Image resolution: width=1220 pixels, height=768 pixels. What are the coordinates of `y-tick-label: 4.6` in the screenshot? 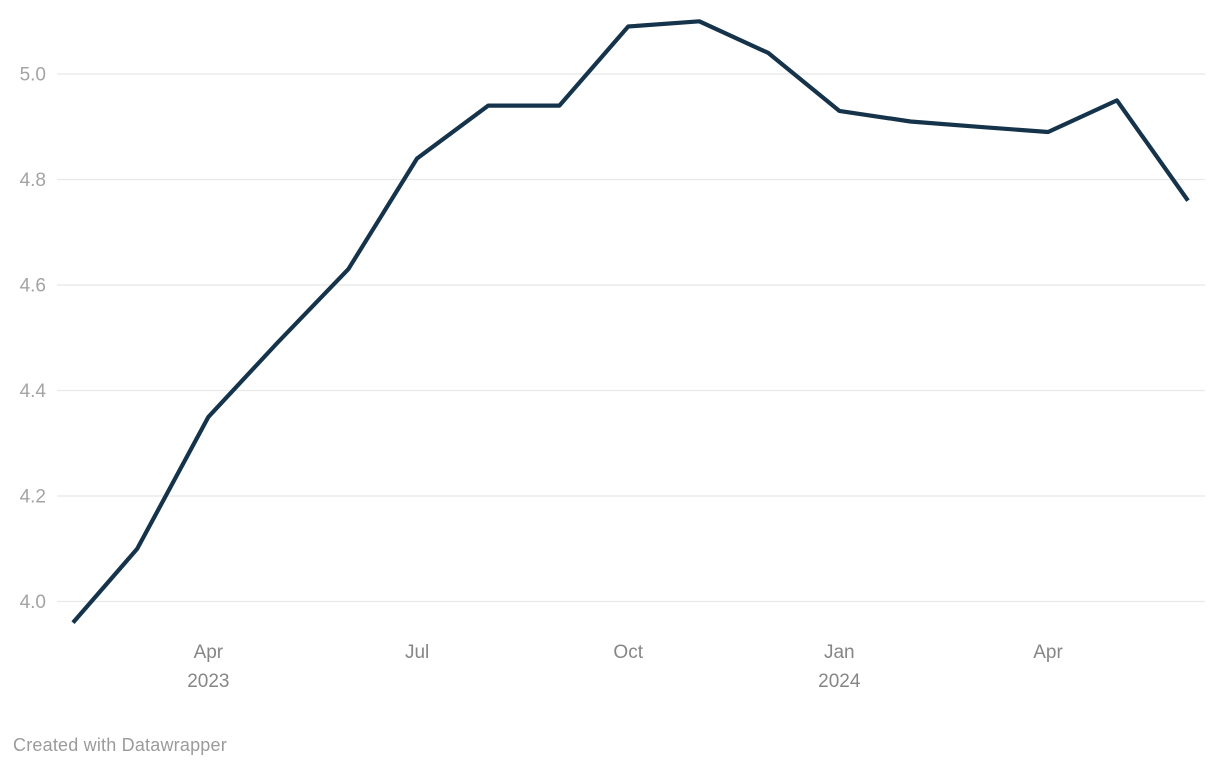 It's located at (33, 286).